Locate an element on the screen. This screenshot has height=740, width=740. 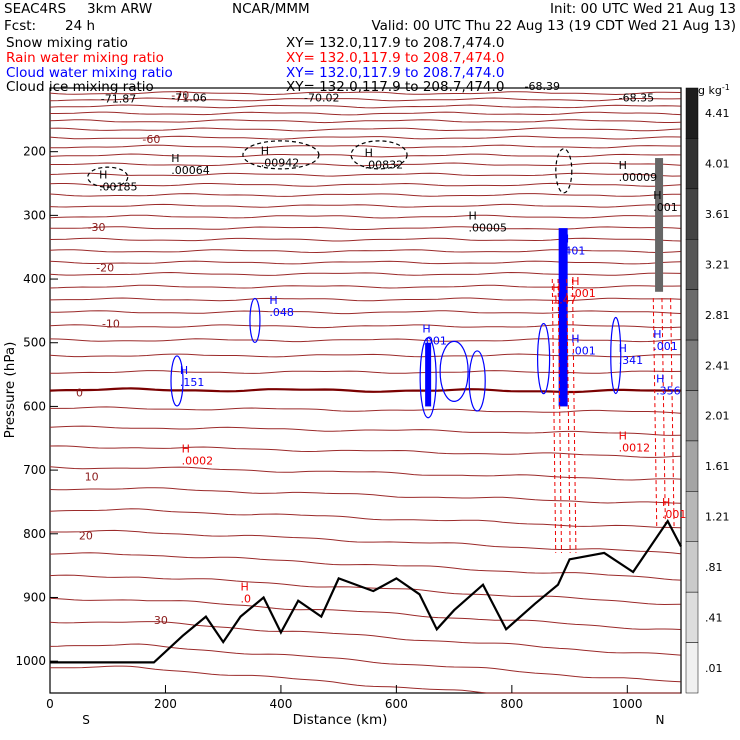
colorbar-tick-label: 3.21 is located at coordinates (717, 264).